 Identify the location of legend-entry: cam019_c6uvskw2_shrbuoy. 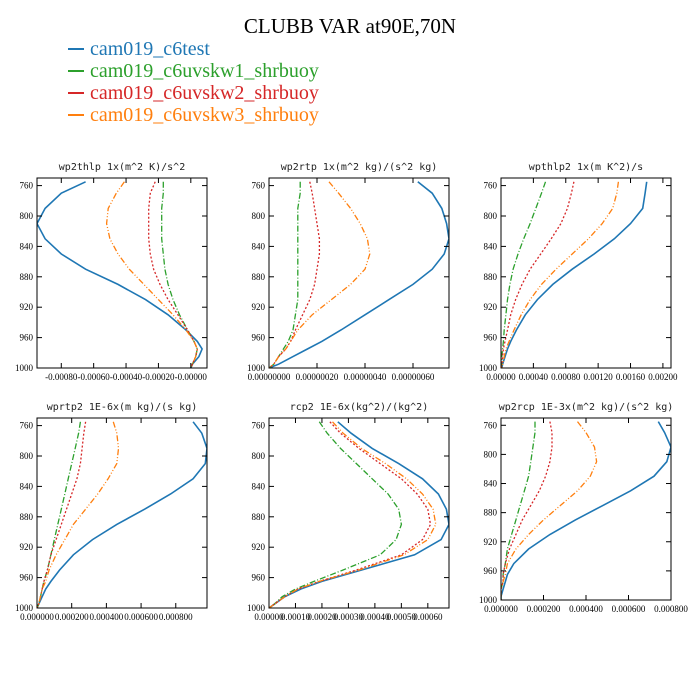
(193, 93).